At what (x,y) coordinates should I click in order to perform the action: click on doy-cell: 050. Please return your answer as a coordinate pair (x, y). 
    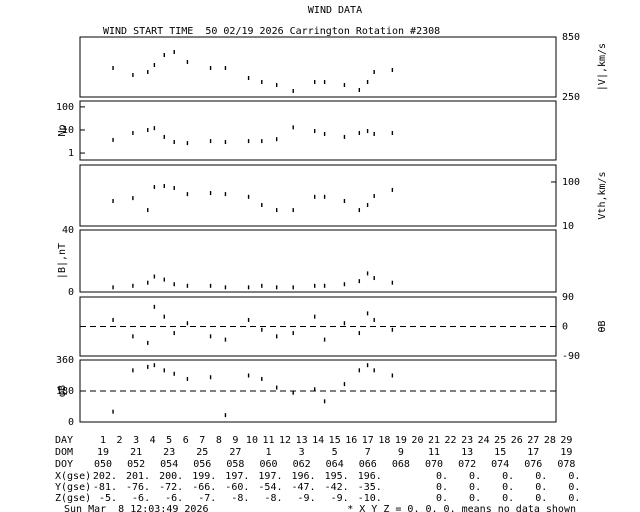
    Looking at the image, I should click on (103, 464).